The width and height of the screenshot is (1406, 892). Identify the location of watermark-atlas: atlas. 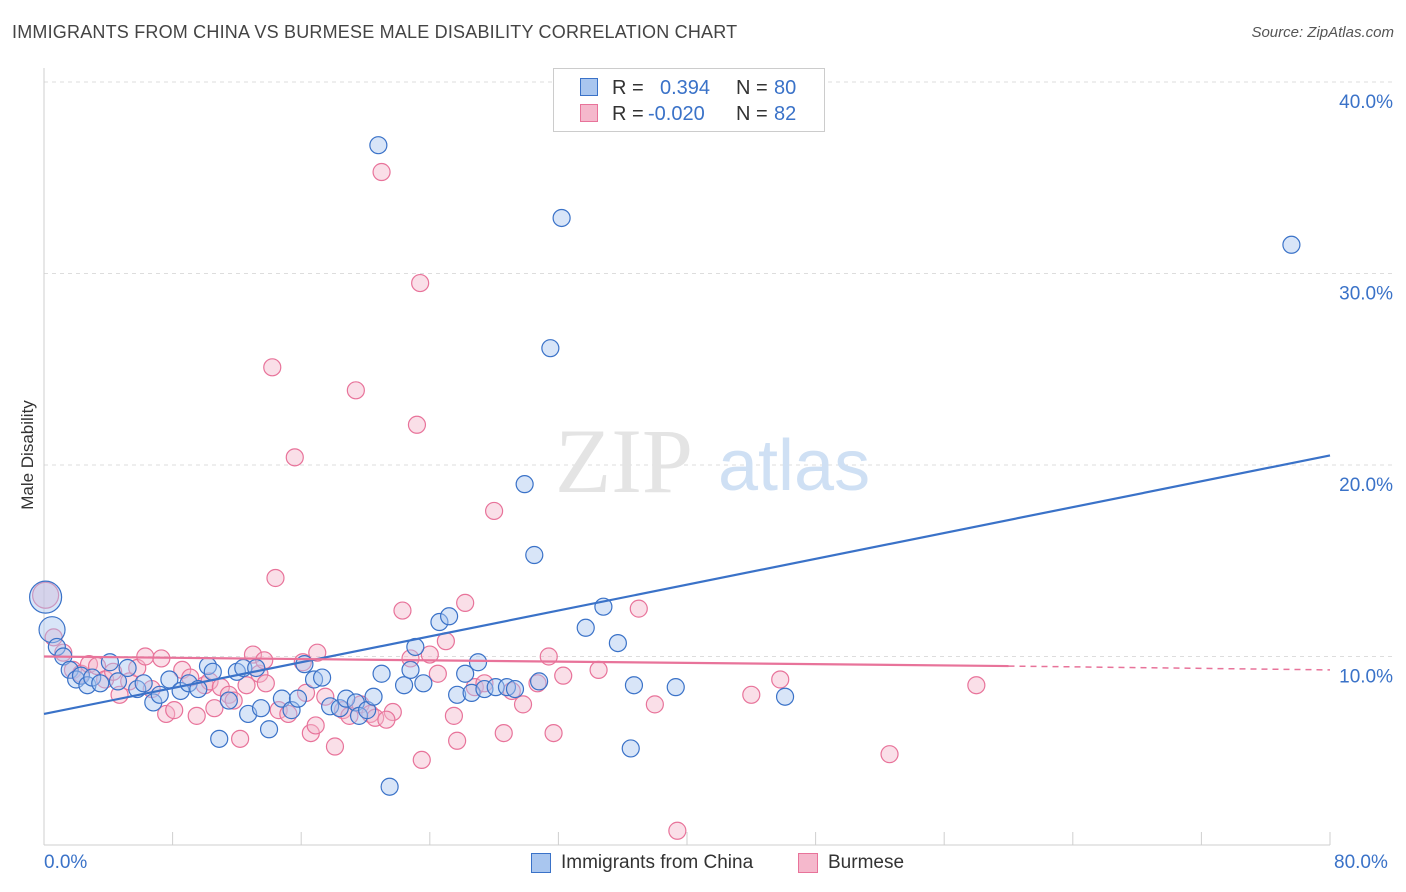
(794, 466).